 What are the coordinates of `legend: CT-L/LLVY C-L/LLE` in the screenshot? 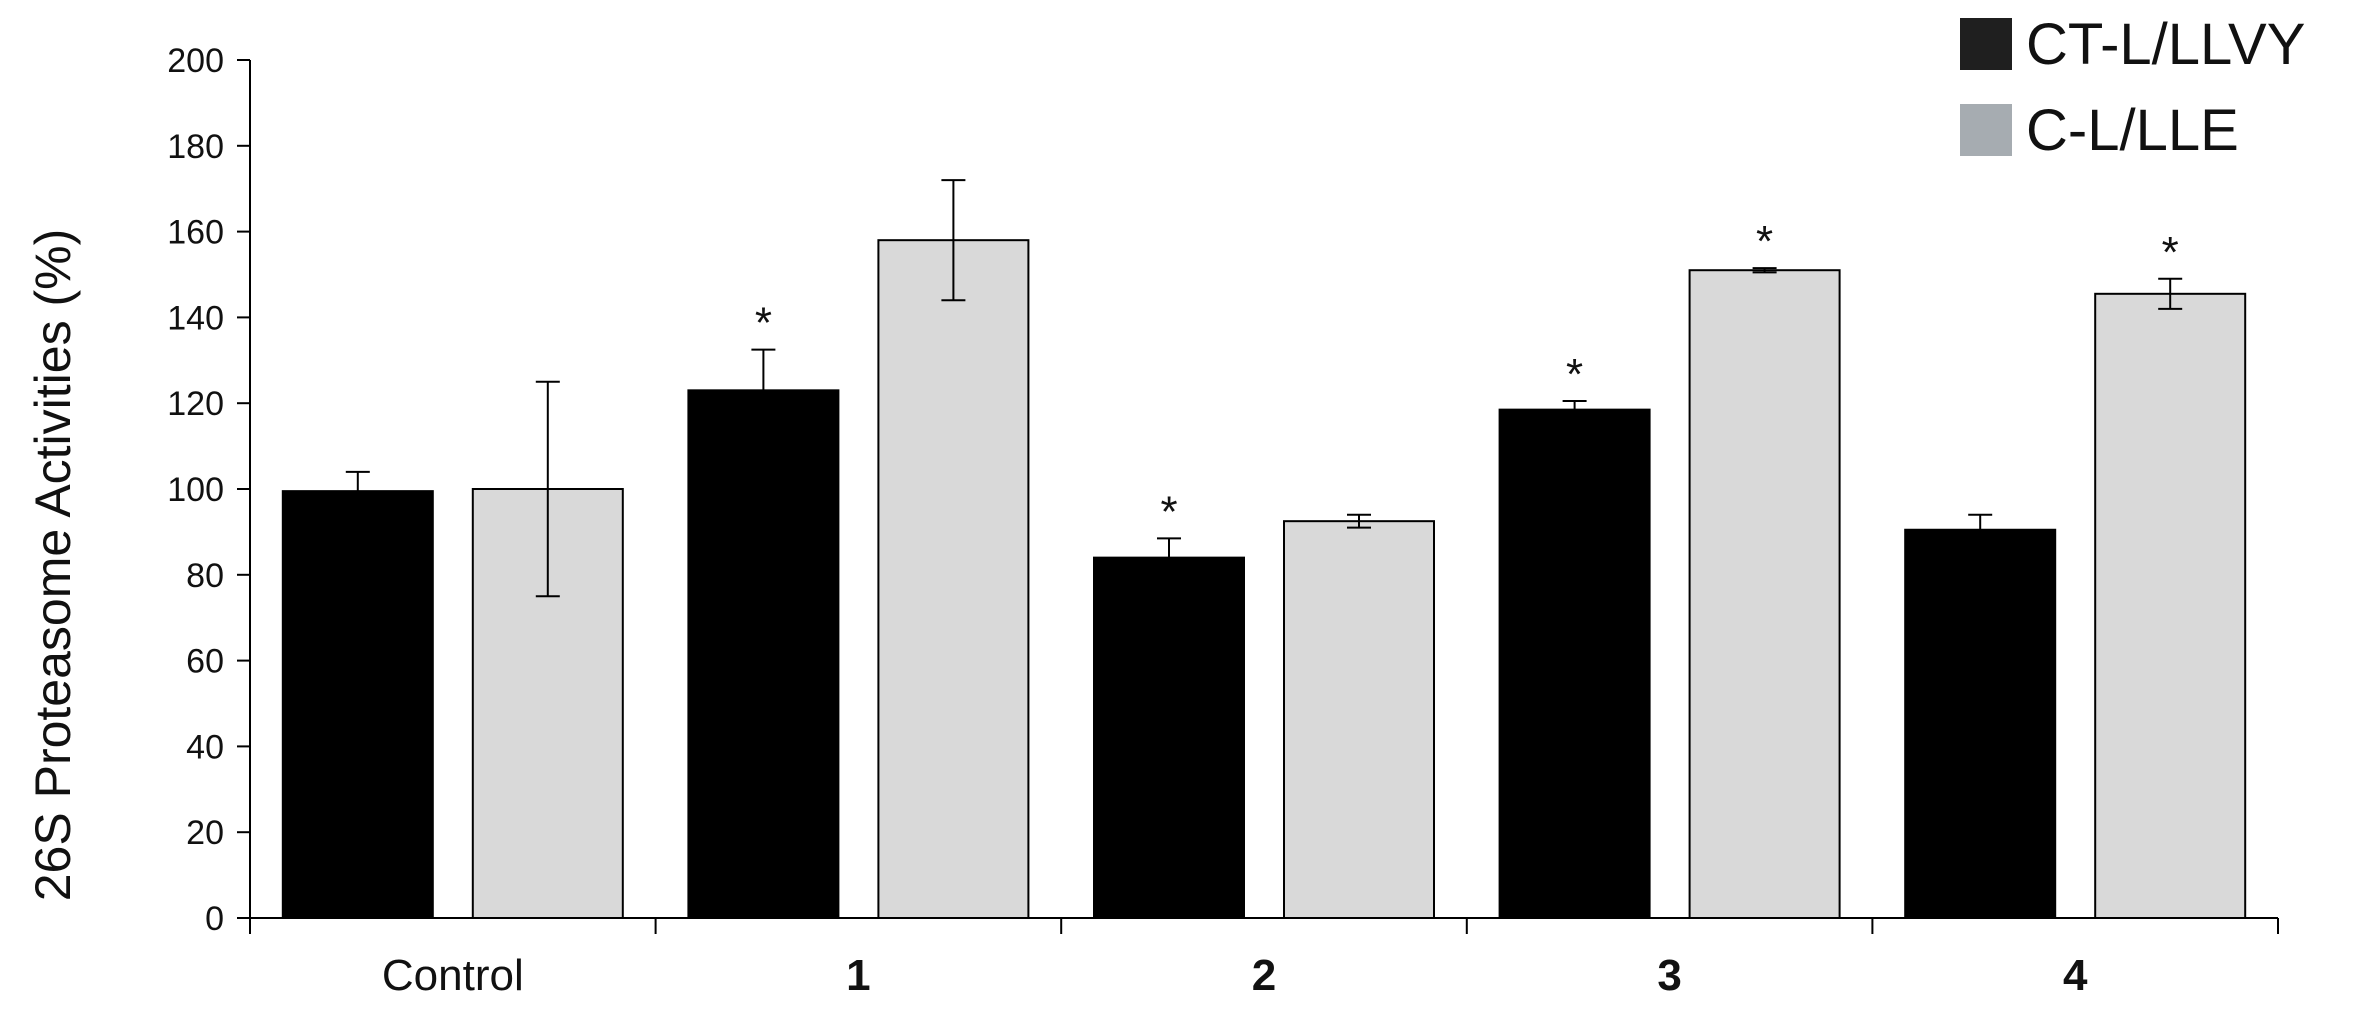 It's located at (2132, 87).